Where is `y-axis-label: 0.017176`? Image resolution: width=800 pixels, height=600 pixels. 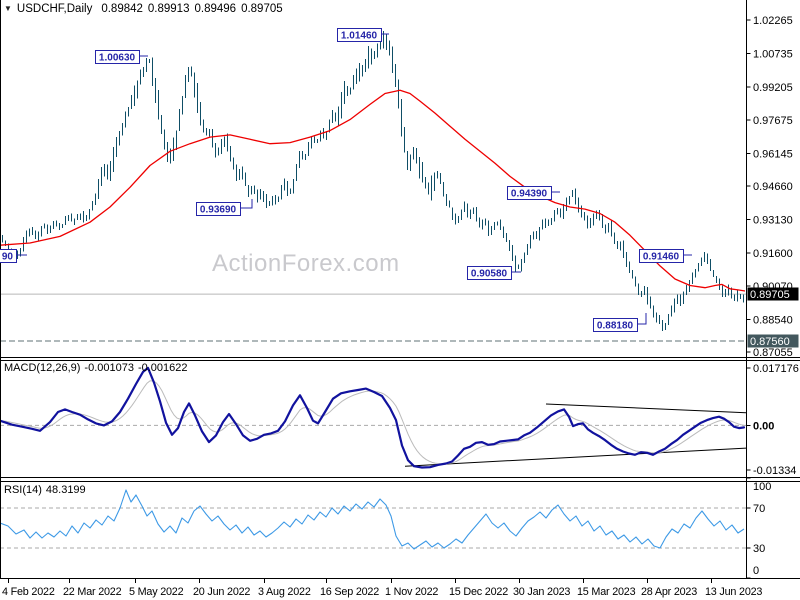
y-axis-label: 0.017176 is located at coordinates (776, 369).